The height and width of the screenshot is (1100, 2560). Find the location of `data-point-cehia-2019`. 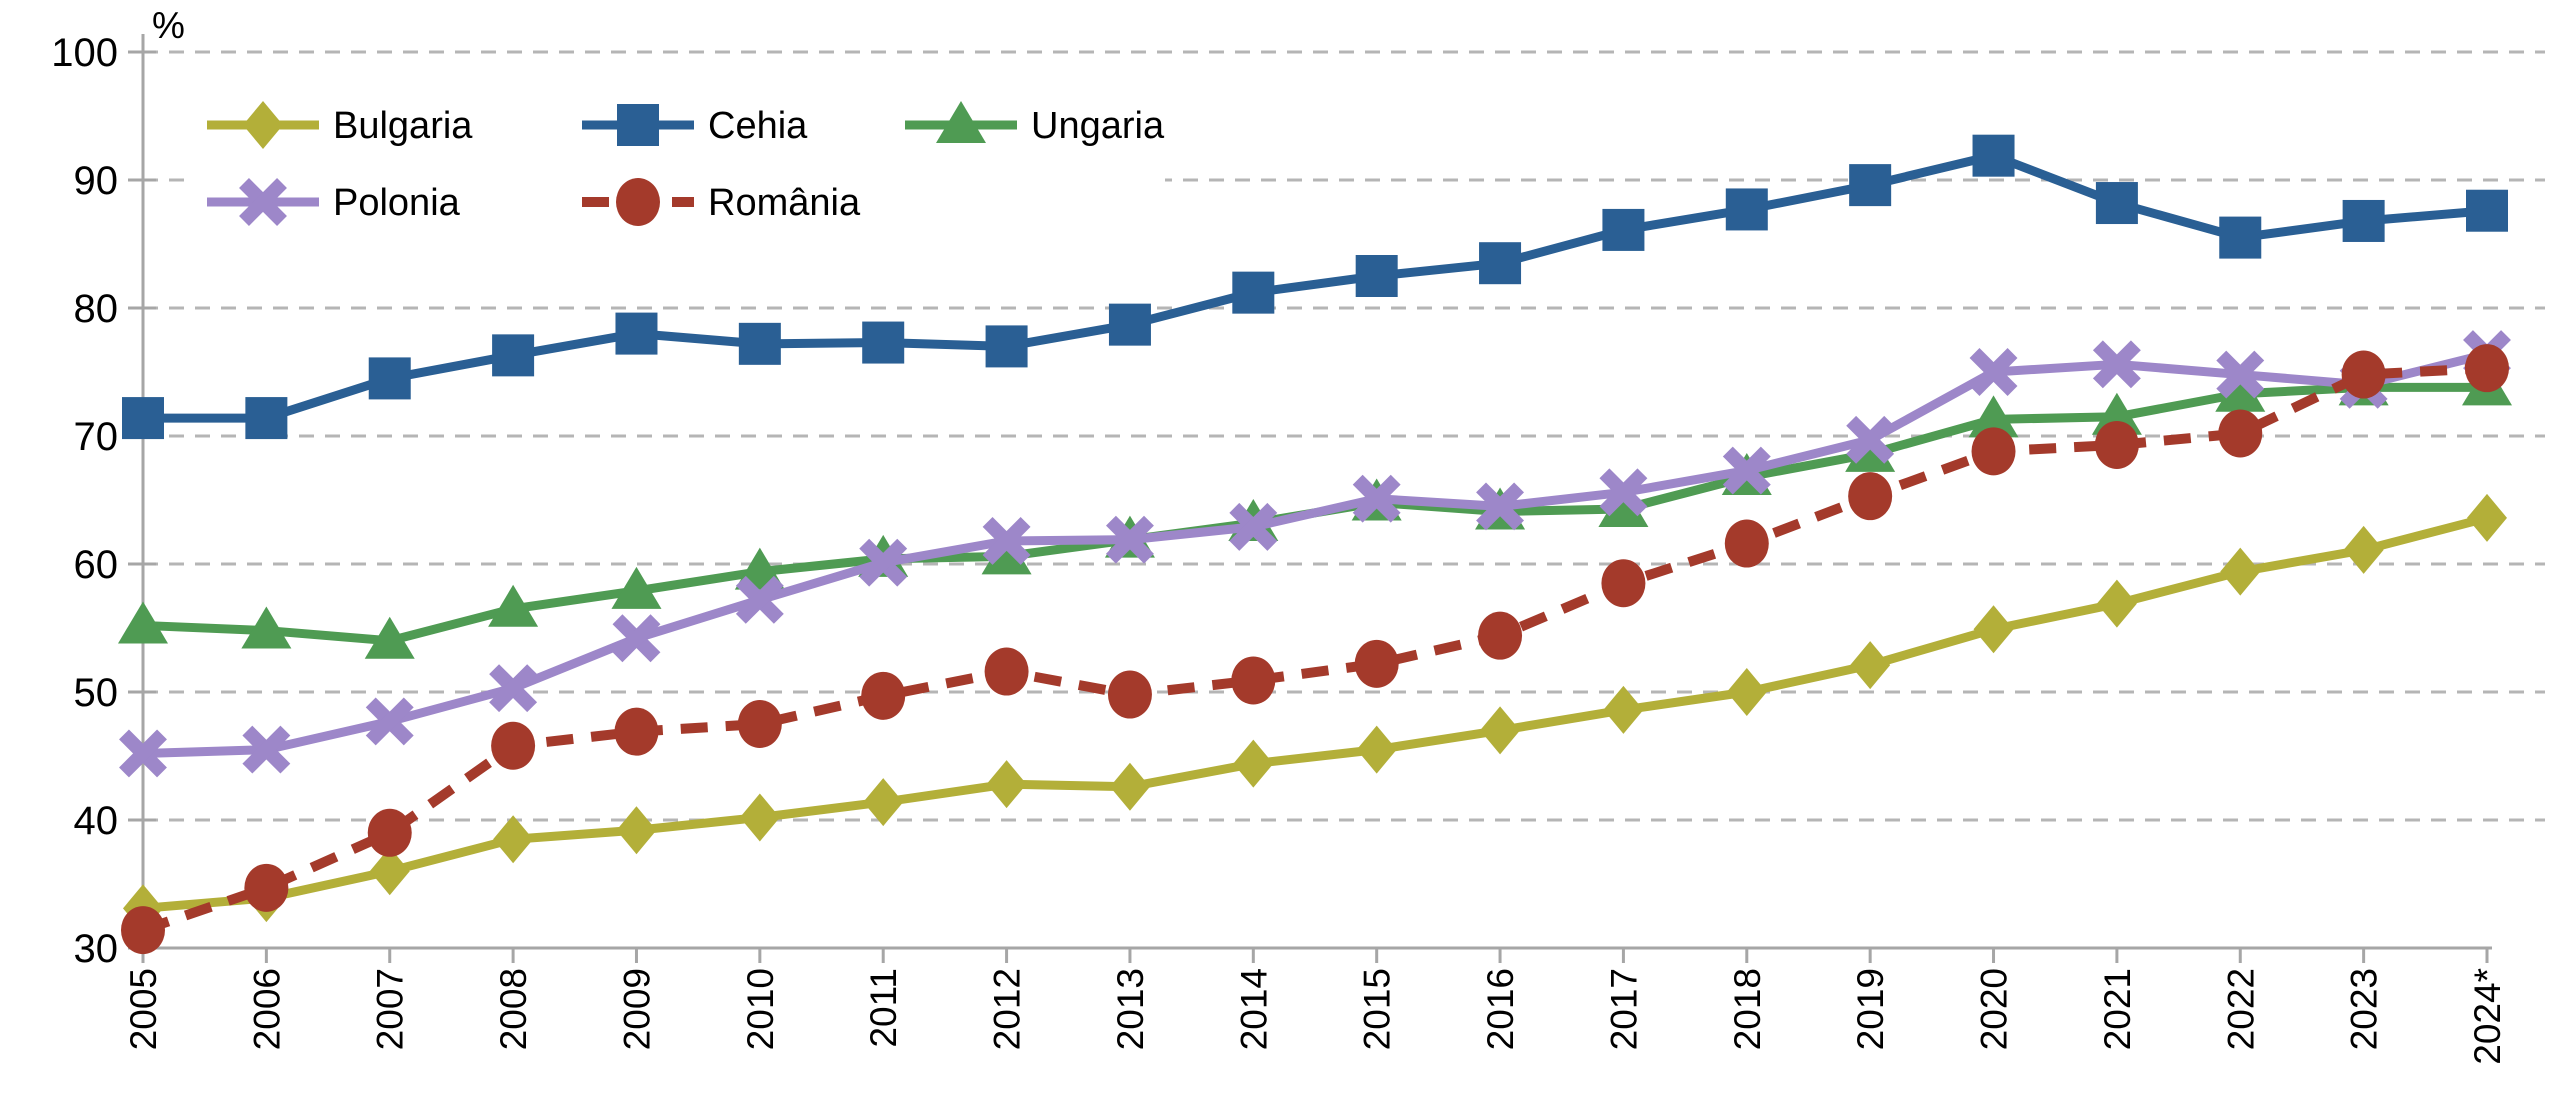

data-point-cehia-2019 is located at coordinates (1870, 185).